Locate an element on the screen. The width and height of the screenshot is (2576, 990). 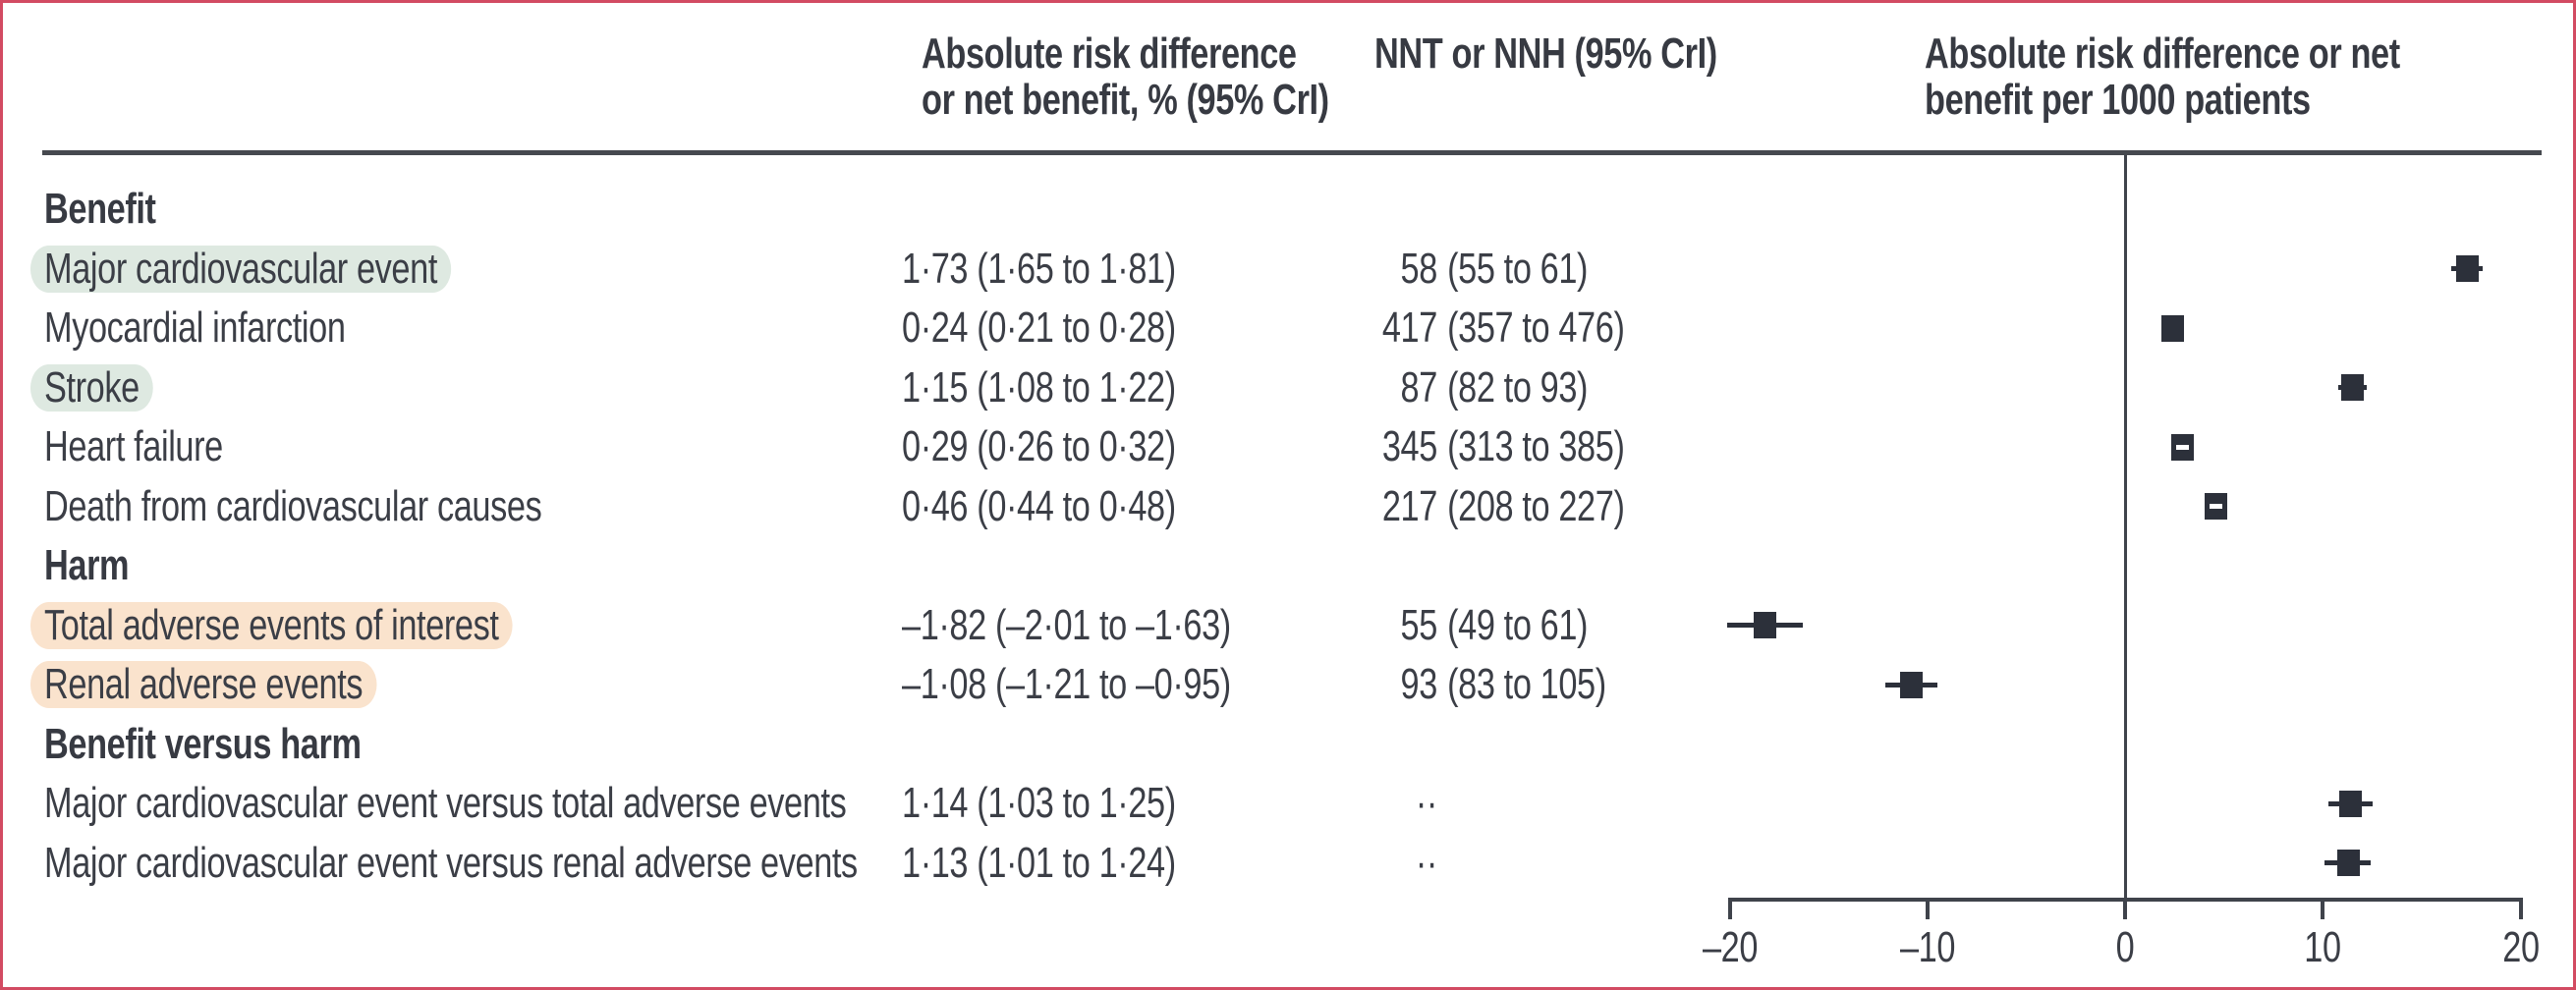
nnt-value: 58 (55 to 61) is located at coordinates (1481, 269).